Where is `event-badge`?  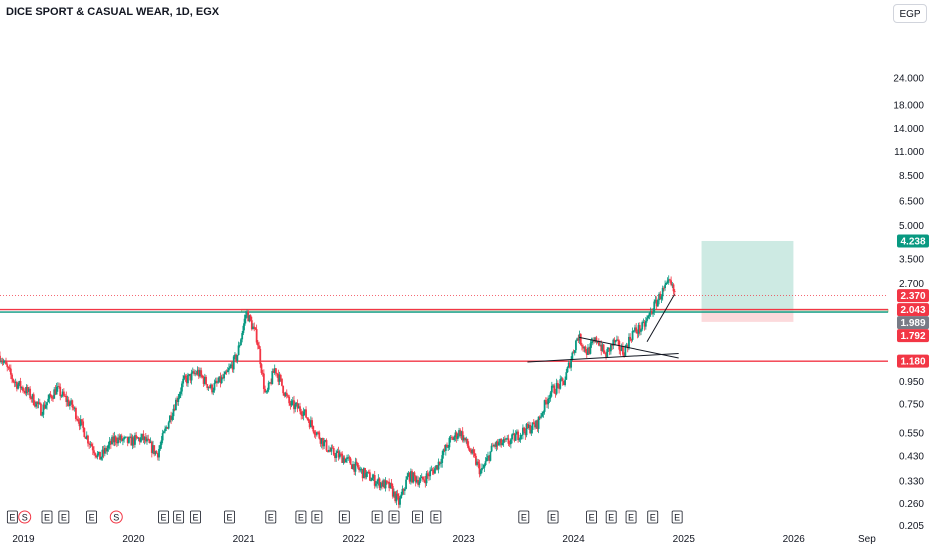
event-badge is located at coordinates (301, 517).